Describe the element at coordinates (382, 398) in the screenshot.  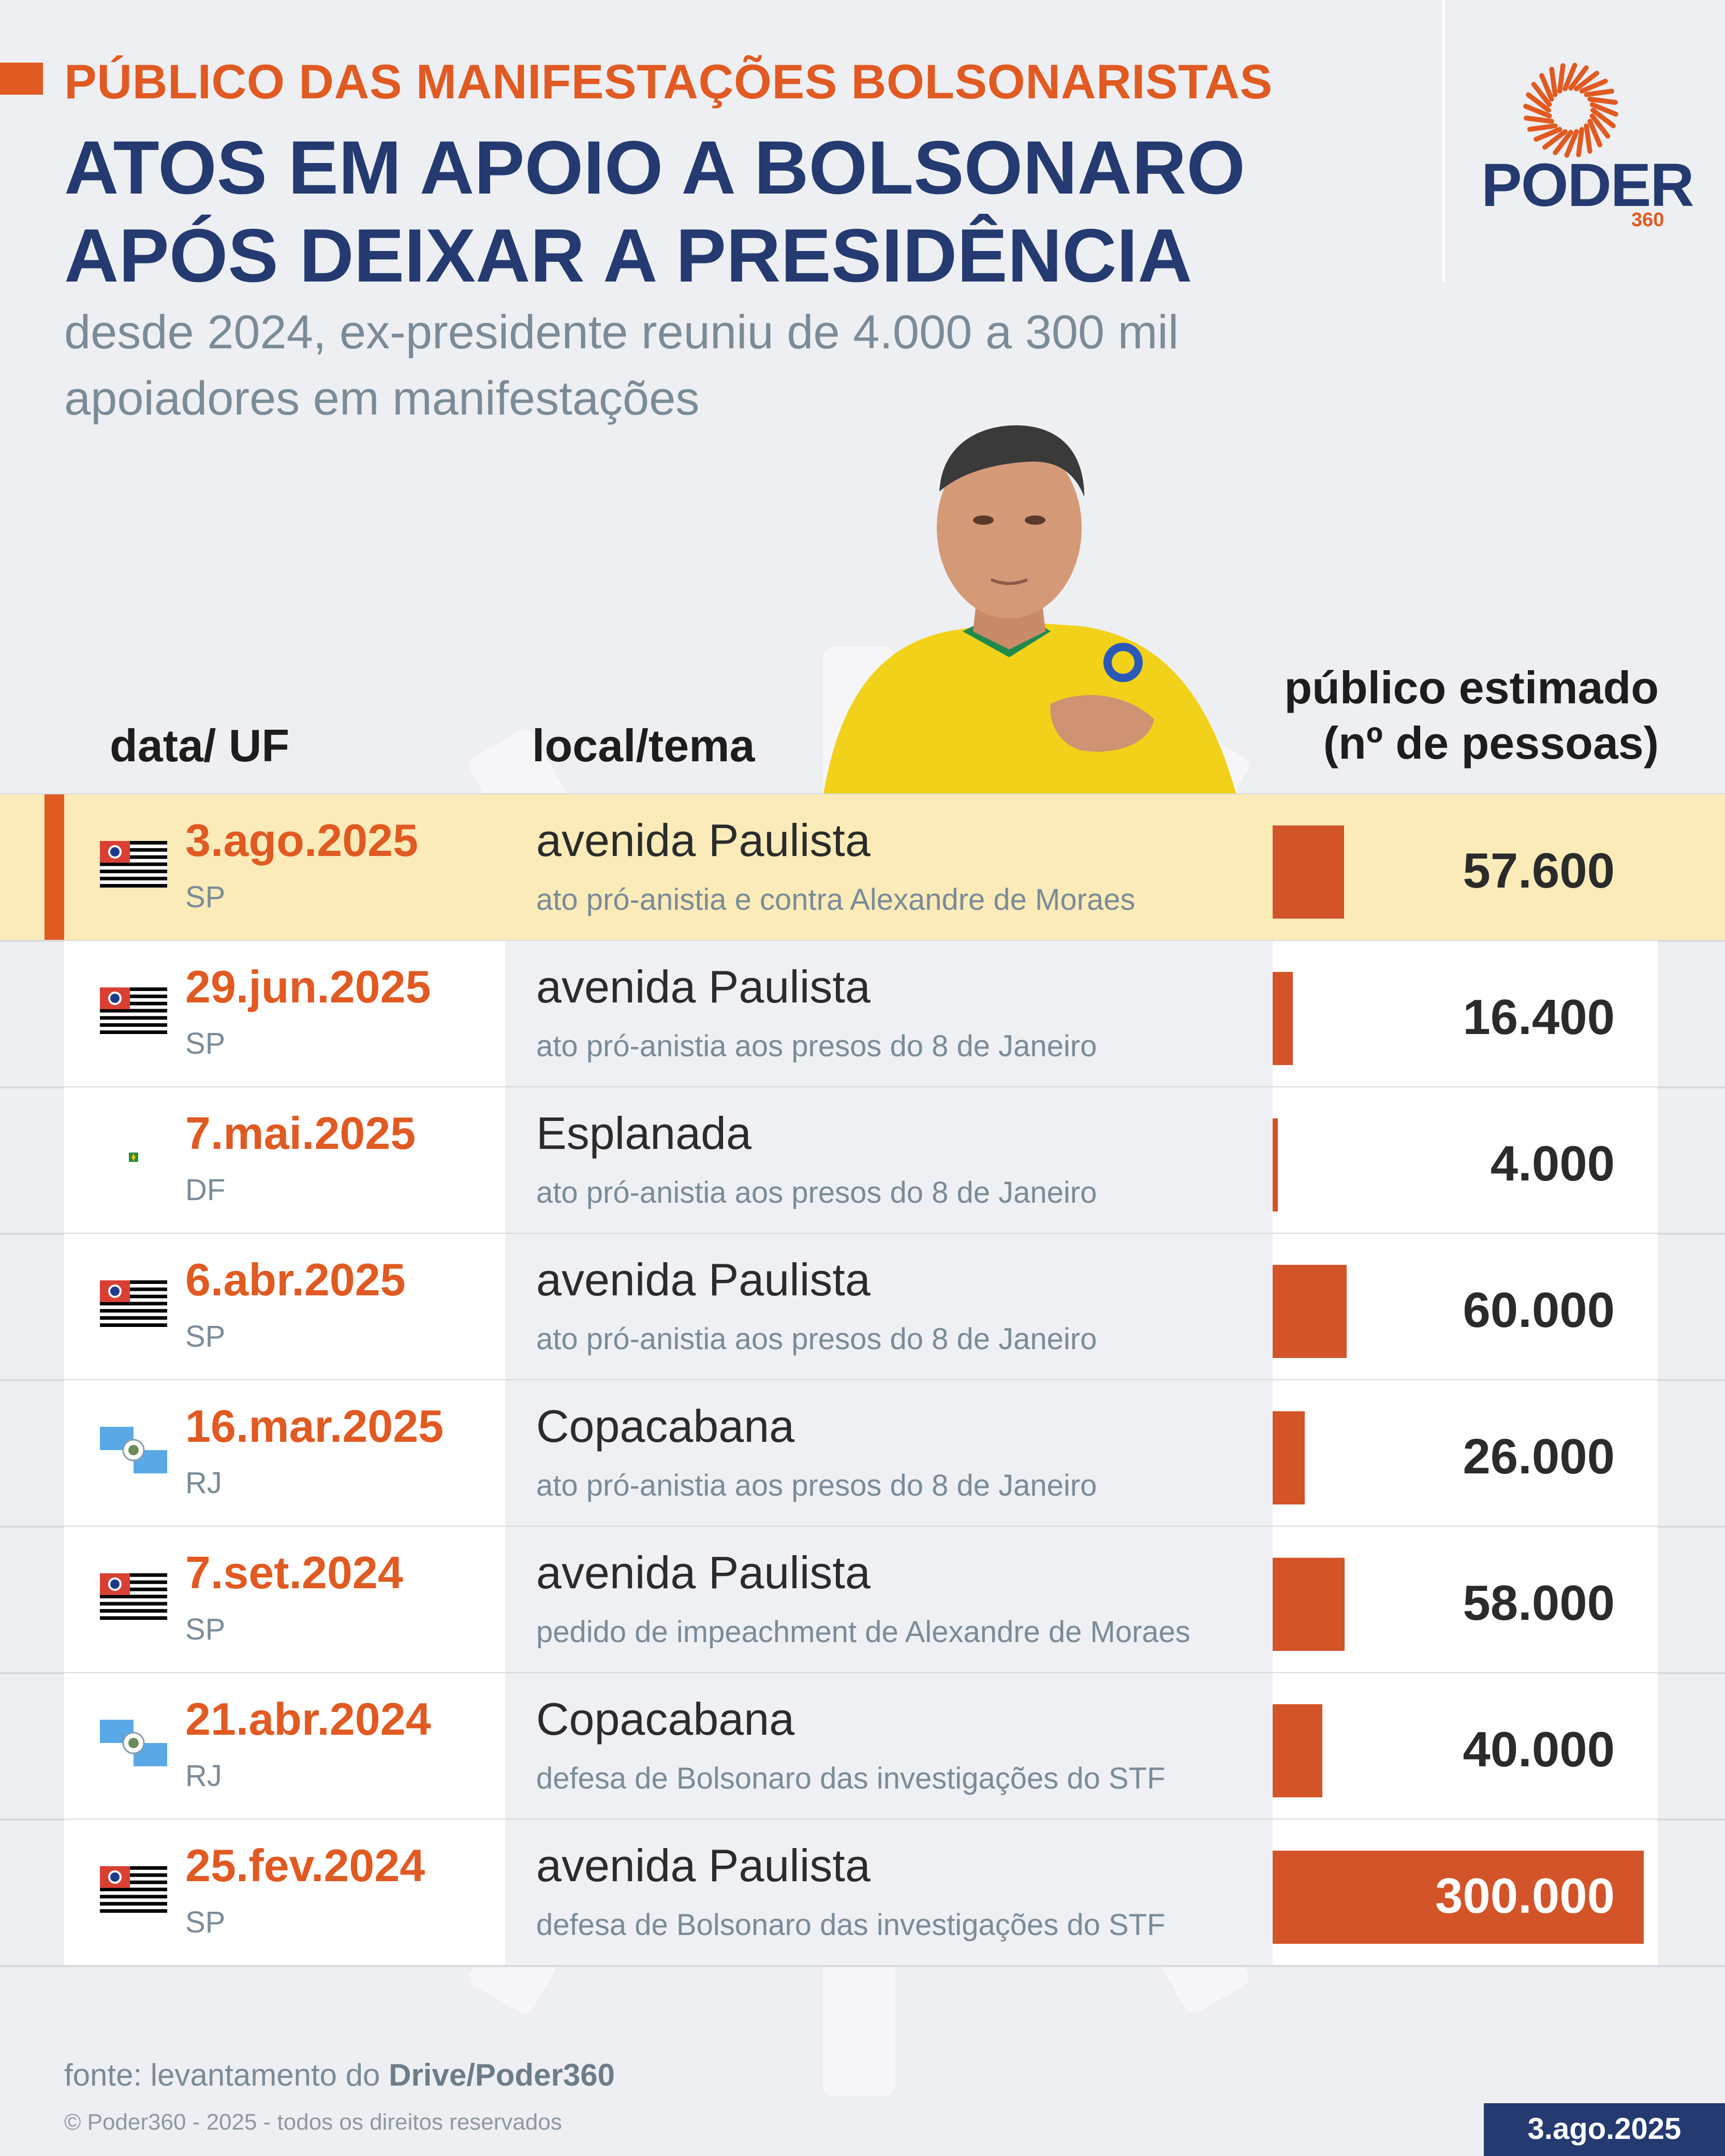
I see `subtitle-line-2: apoiadores em manifestações` at that location.